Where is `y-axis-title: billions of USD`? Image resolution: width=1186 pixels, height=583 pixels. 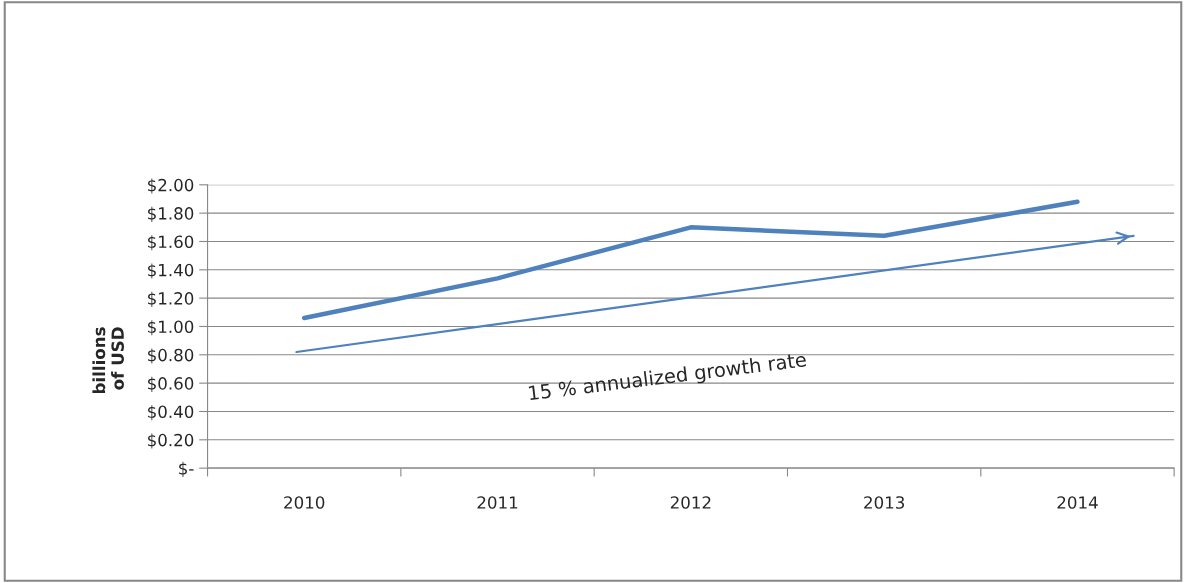
y-axis-title: billions of USD is located at coordinates (108, 360).